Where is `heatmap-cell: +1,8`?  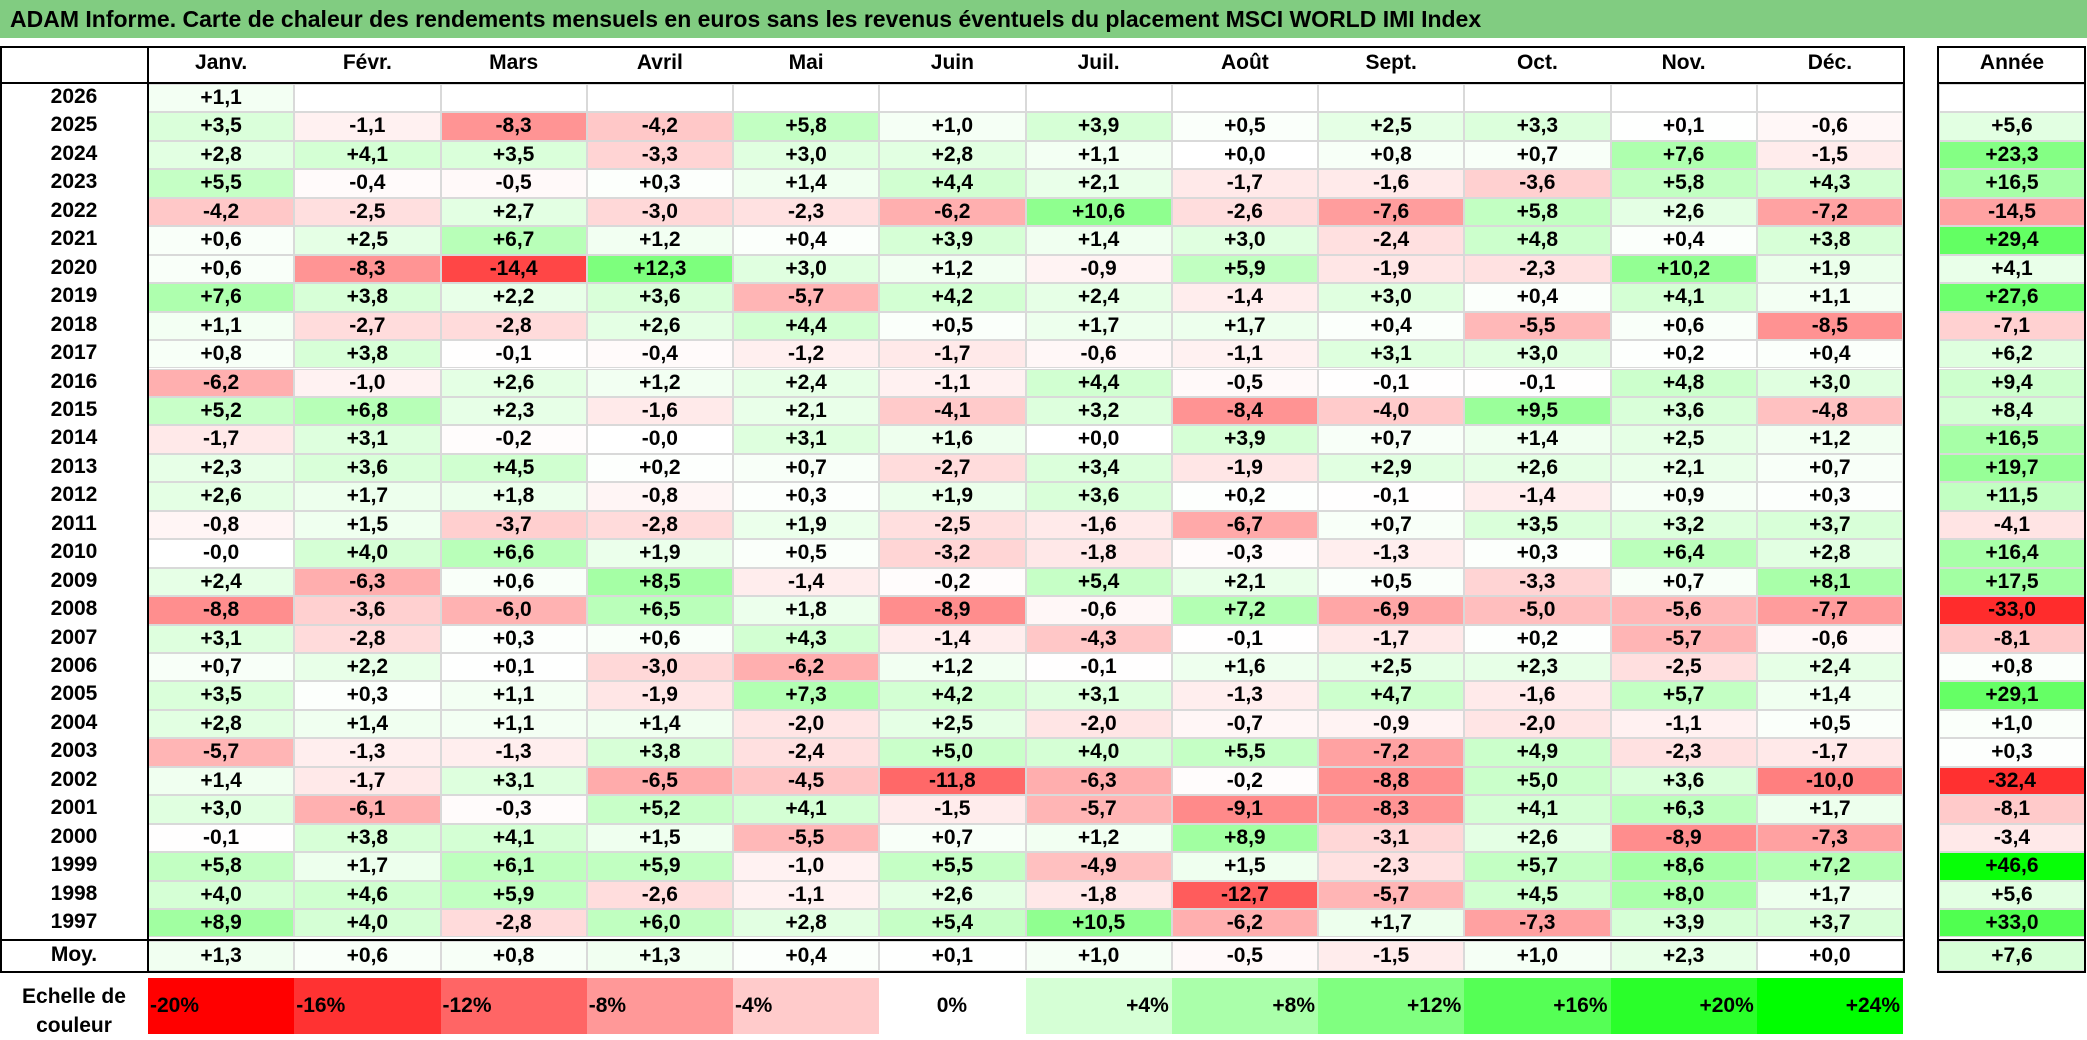
heatmap-cell: +1,8 is located at coordinates (806, 610).